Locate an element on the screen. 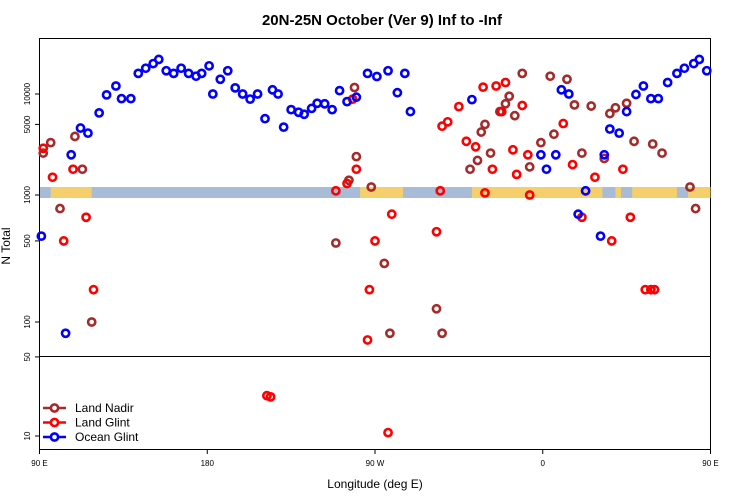 The height and width of the screenshot is (500, 750). x-tick-label: 180 is located at coordinates (208, 463).